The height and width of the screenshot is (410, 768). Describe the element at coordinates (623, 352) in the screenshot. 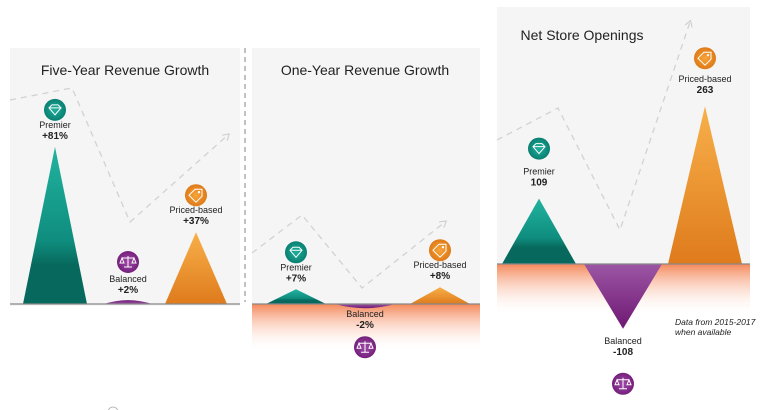

I see `data-label: -108` at that location.